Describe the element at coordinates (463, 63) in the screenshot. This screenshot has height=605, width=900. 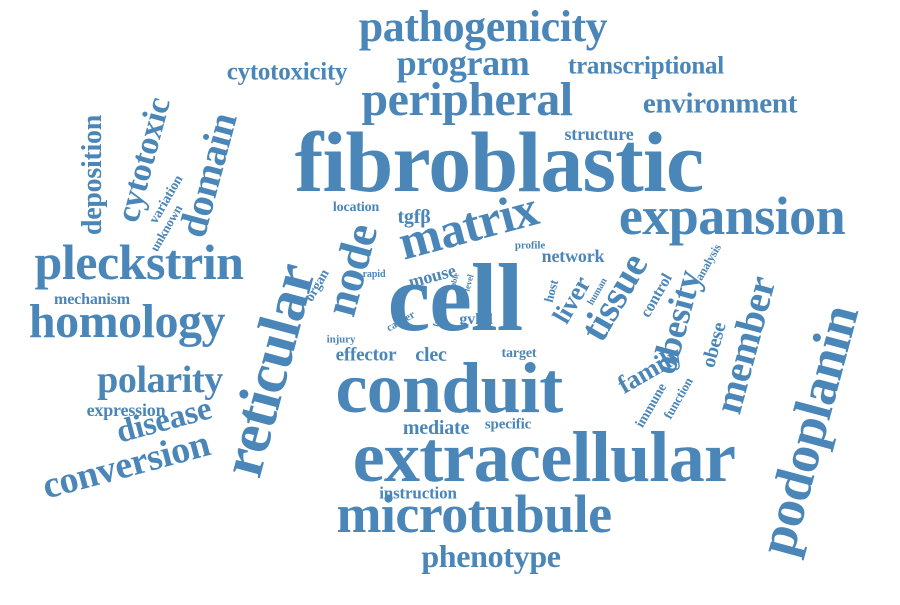
I see `word-program: program` at that location.